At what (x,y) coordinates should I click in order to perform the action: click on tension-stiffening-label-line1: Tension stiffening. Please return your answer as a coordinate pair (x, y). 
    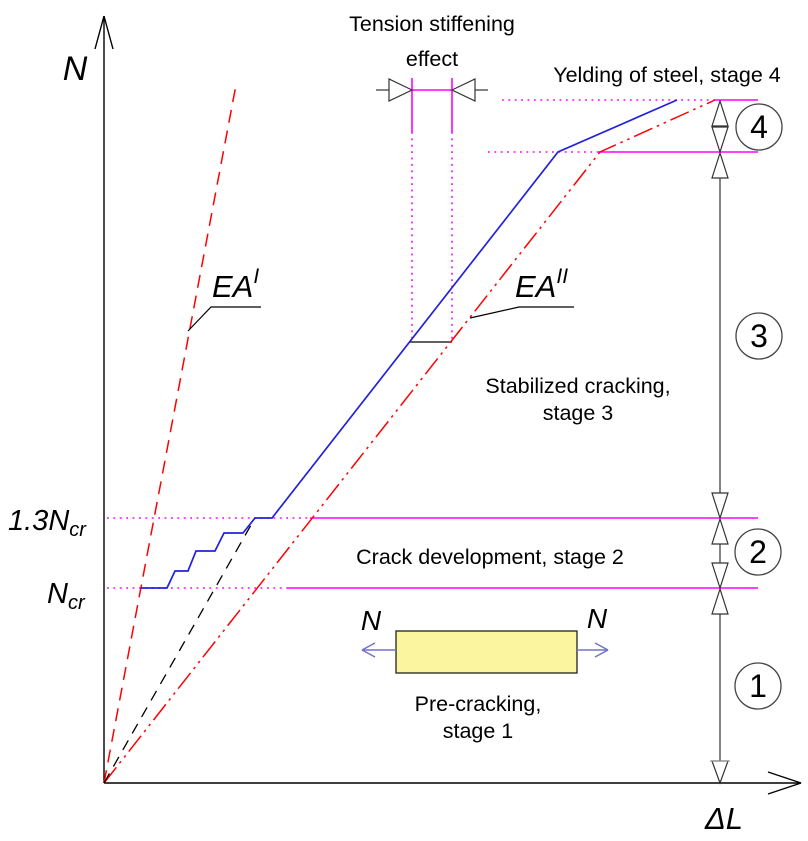
    Looking at the image, I should click on (432, 24).